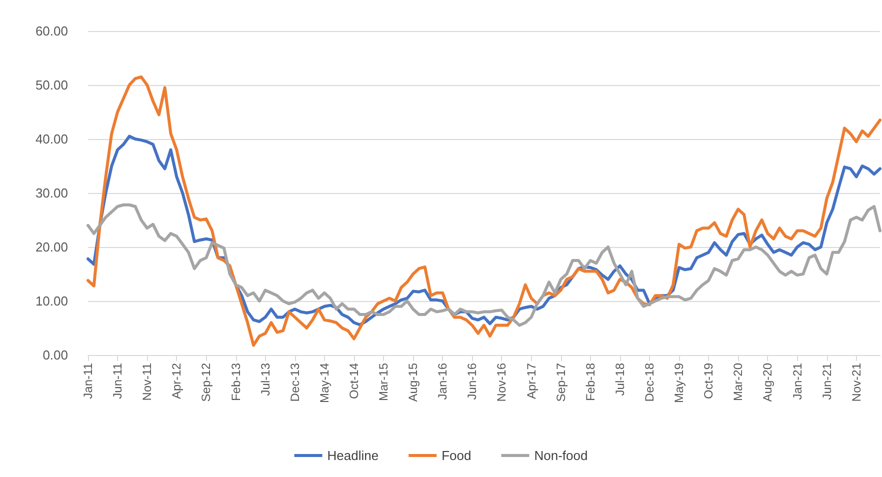 This screenshot has height=477, width=882. What do you see at coordinates (797, 381) in the screenshot?
I see `x-tick-label: Jan-21` at bounding box center [797, 381].